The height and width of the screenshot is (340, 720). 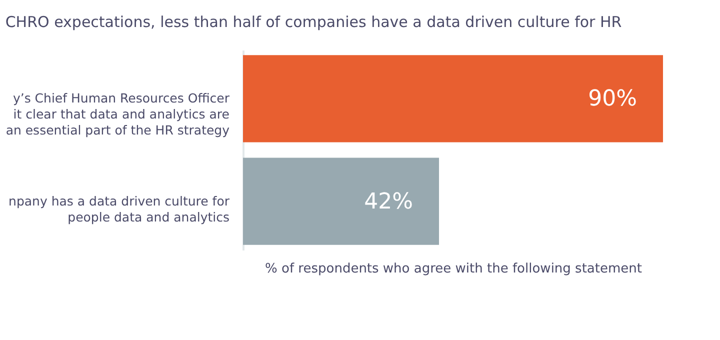 I want to click on chart-title: CHRO expectations, less than half of companies have a data driven culture for HR, so click(x=313, y=22).